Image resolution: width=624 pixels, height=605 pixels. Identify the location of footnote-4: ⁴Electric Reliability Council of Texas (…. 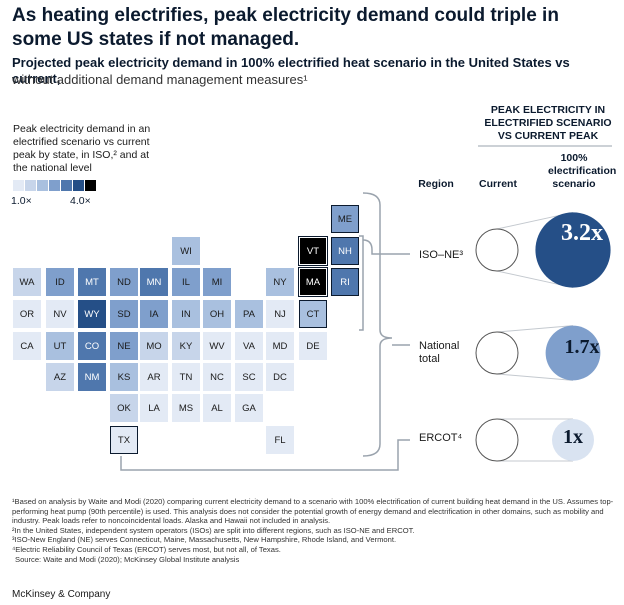
(146, 549).